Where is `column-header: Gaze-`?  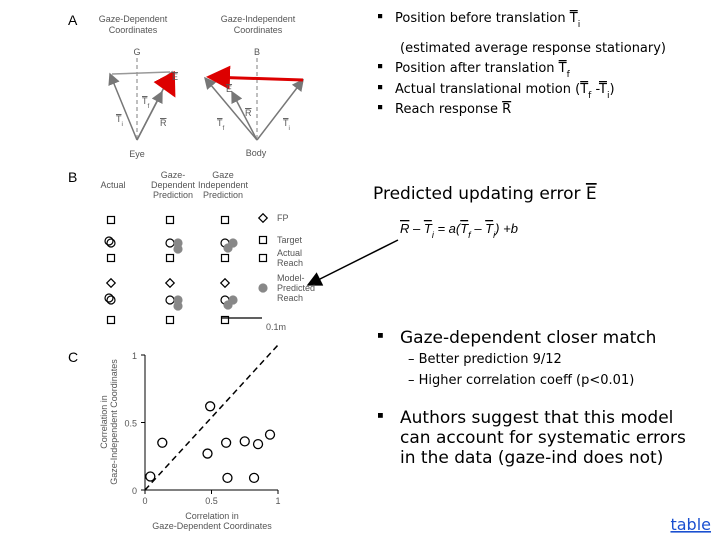
column-header: Gaze- is located at coordinates (173, 175).